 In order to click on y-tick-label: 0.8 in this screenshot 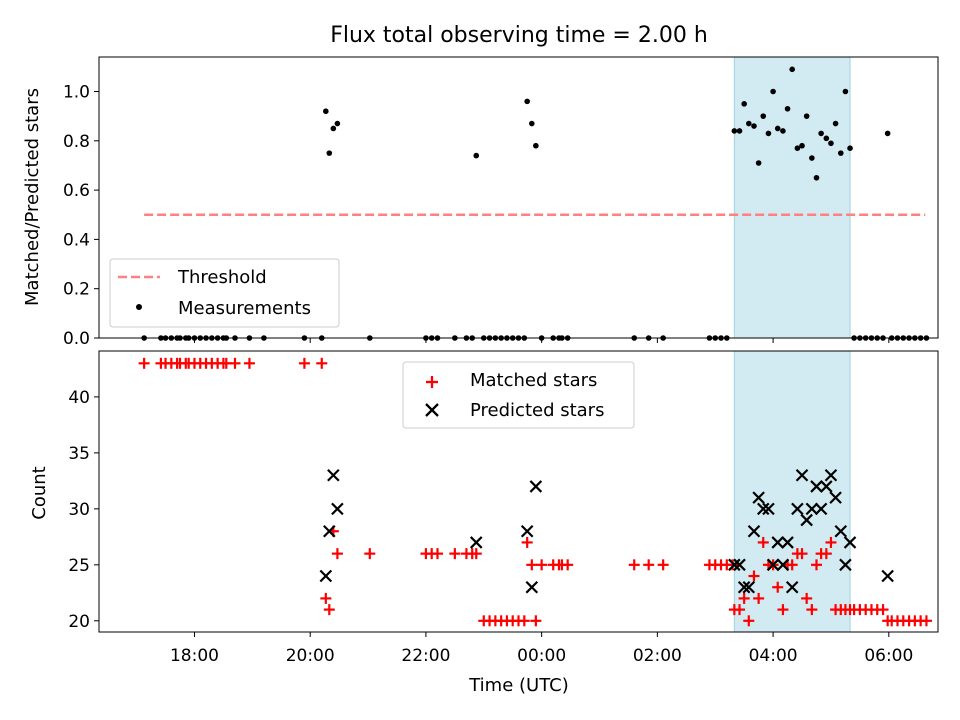, I will do `click(76, 142)`.